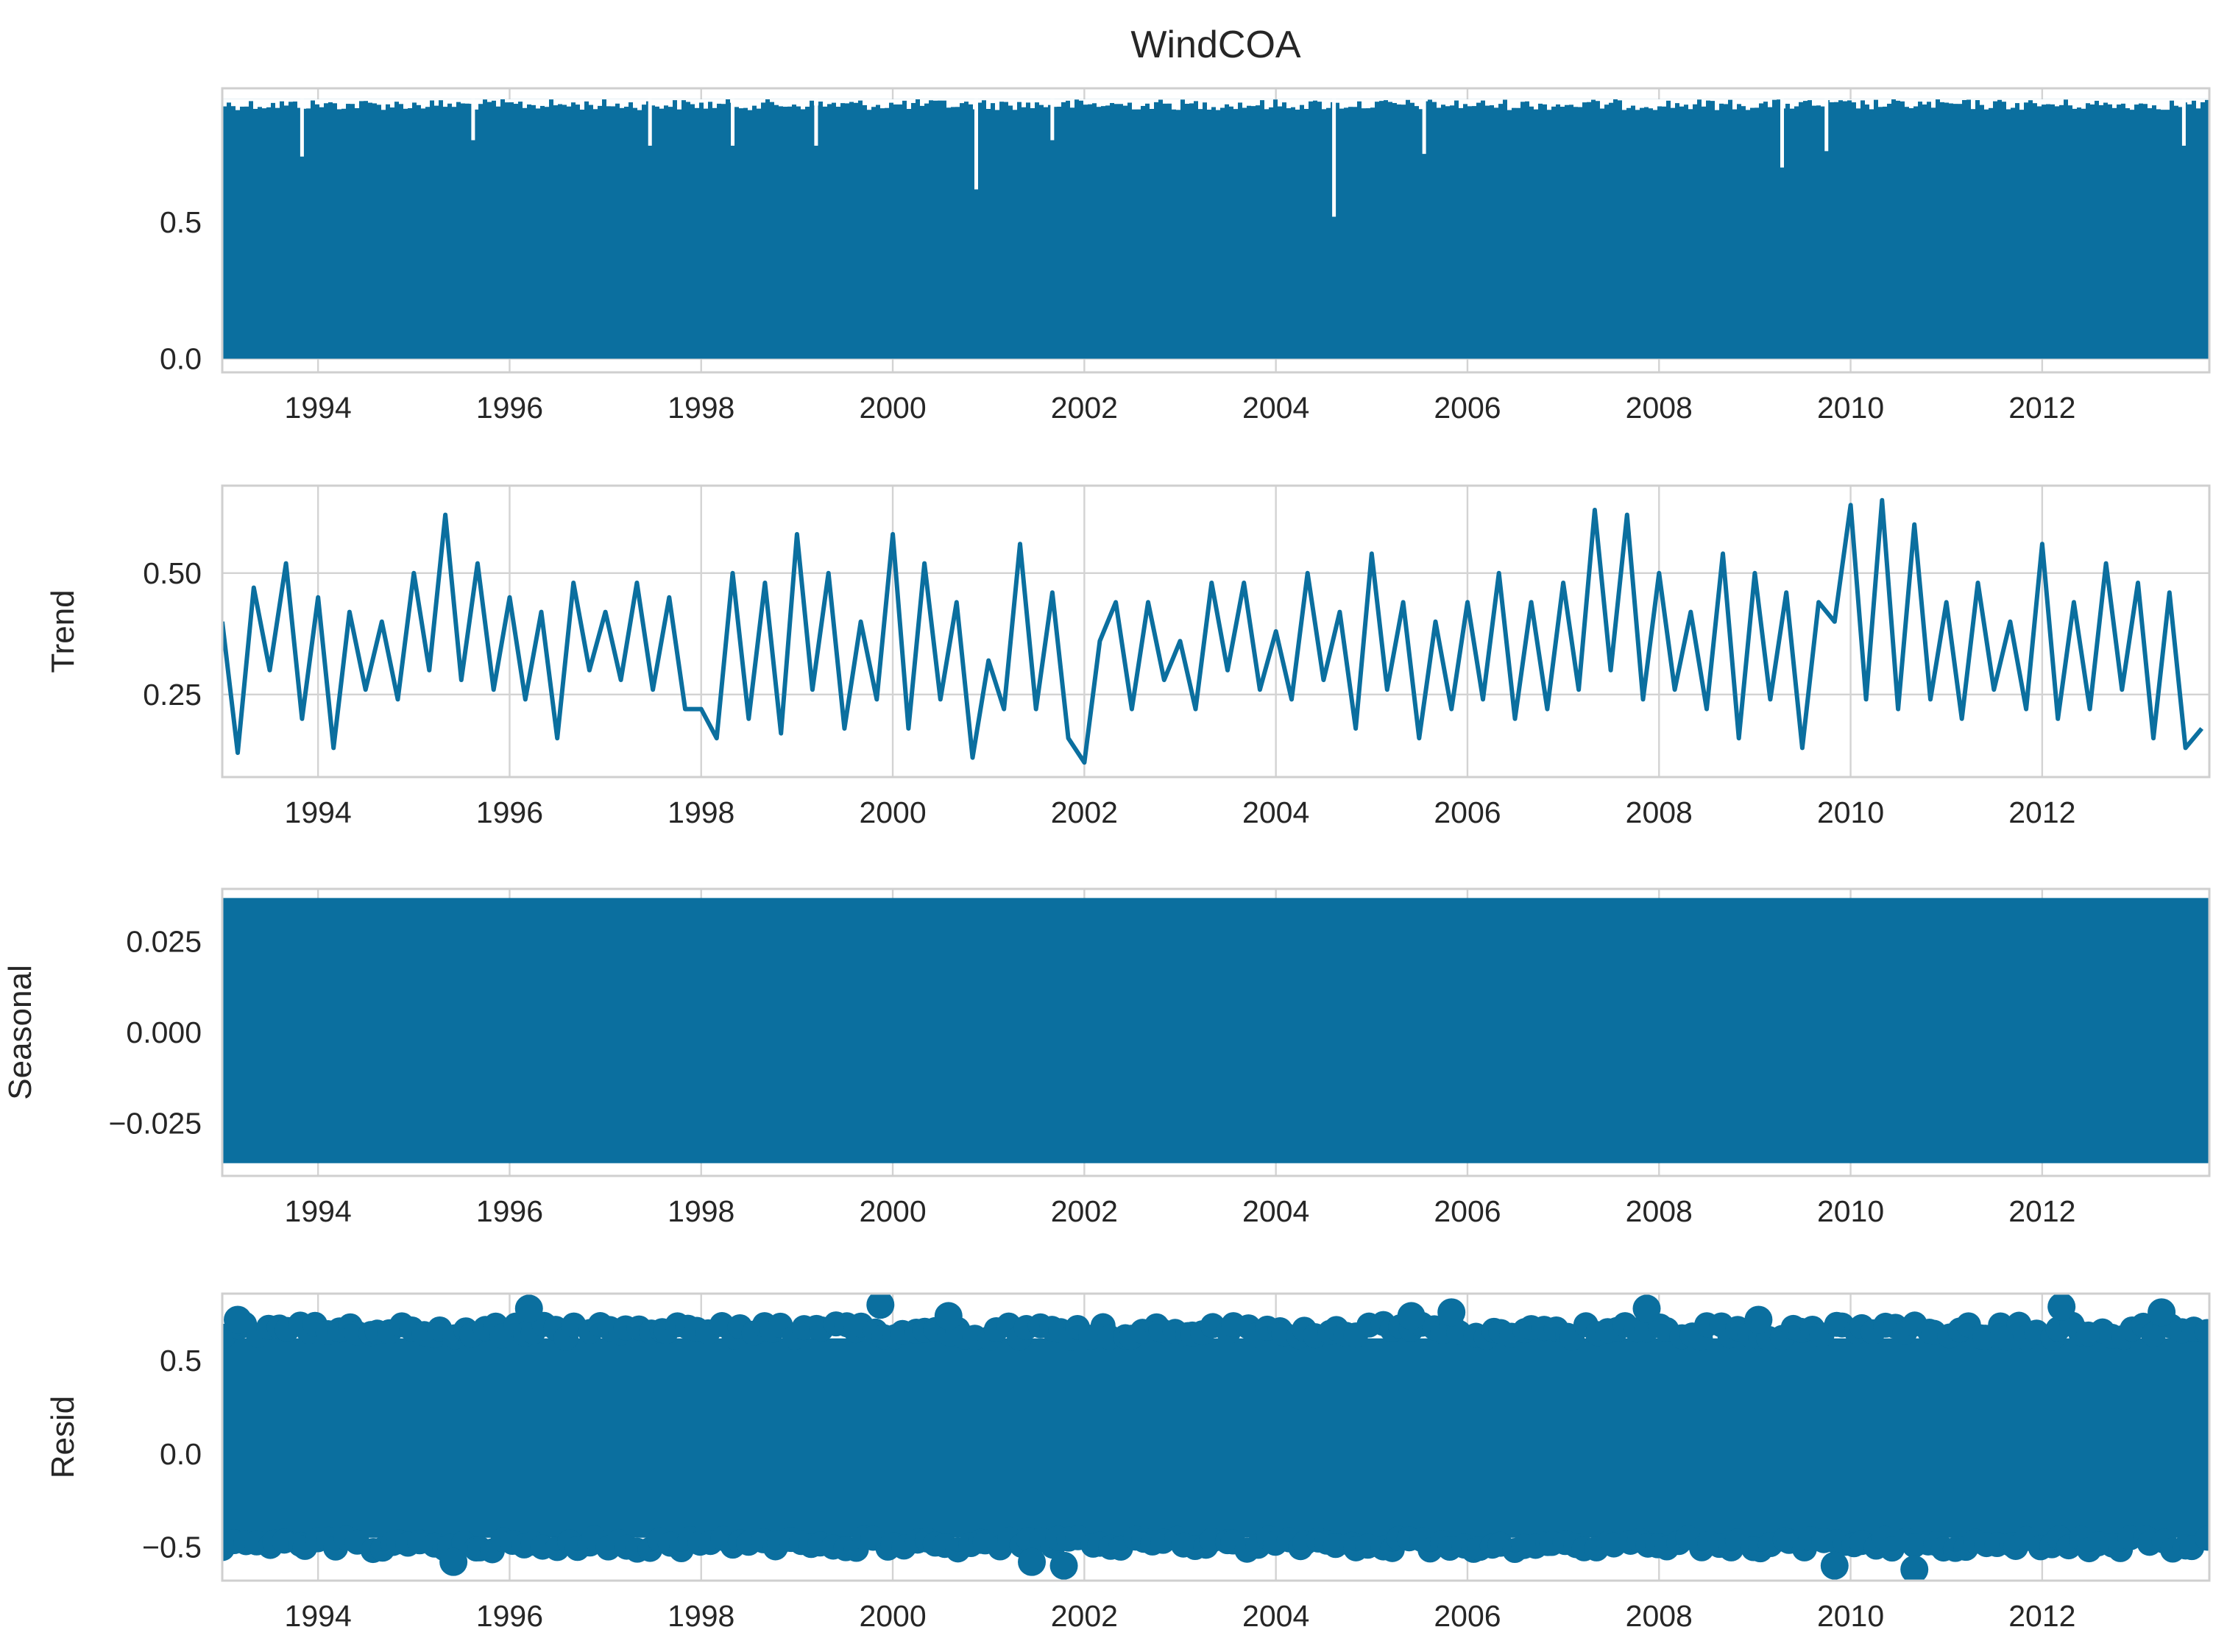 The height and width of the screenshot is (1652, 2227). Describe the element at coordinates (509, 408) in the screenshot. I see `observed-xtick-label: 1996` at that location.